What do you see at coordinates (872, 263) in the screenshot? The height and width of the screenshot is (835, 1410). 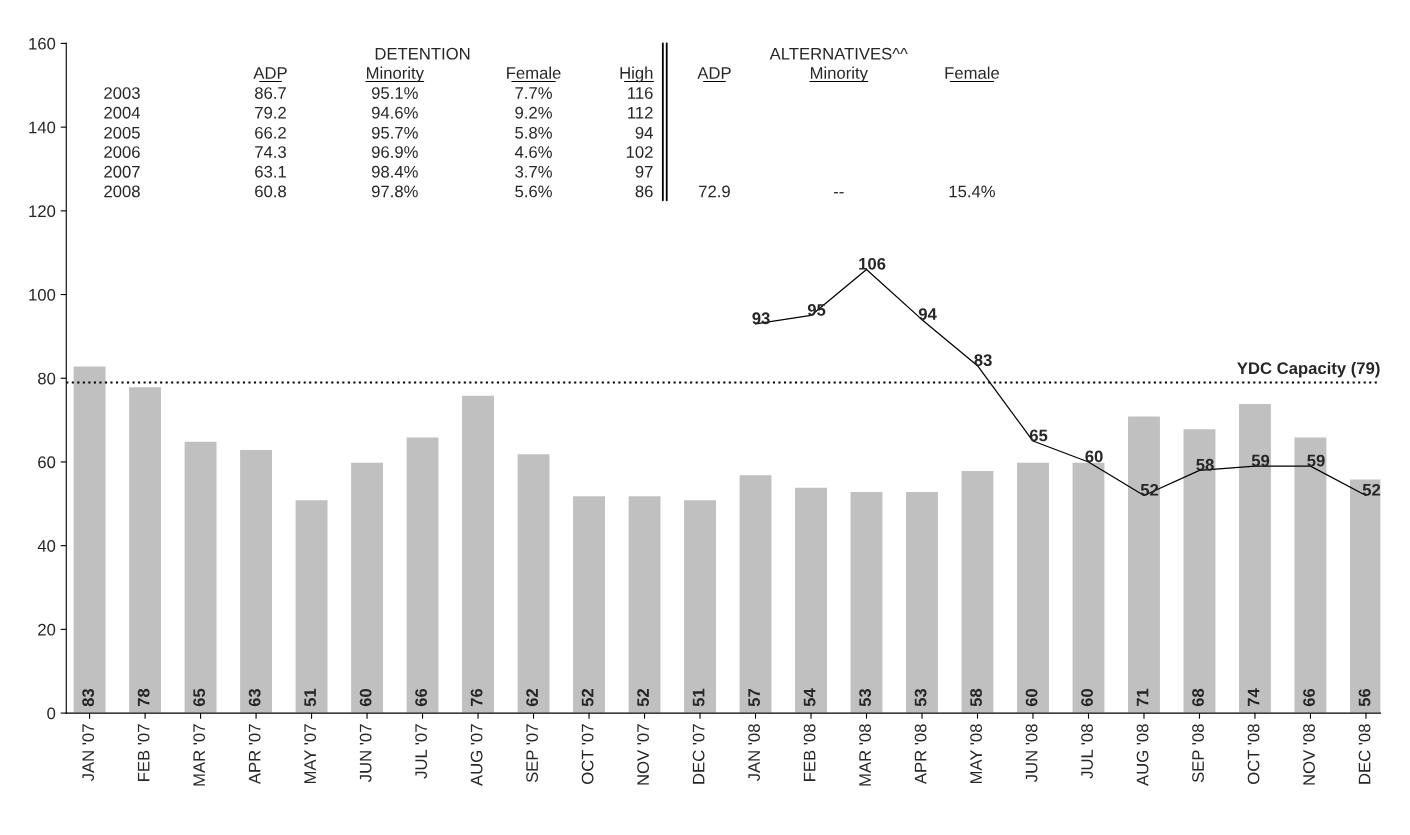 I see `data-label: 106` at bounding box center [872, 263].